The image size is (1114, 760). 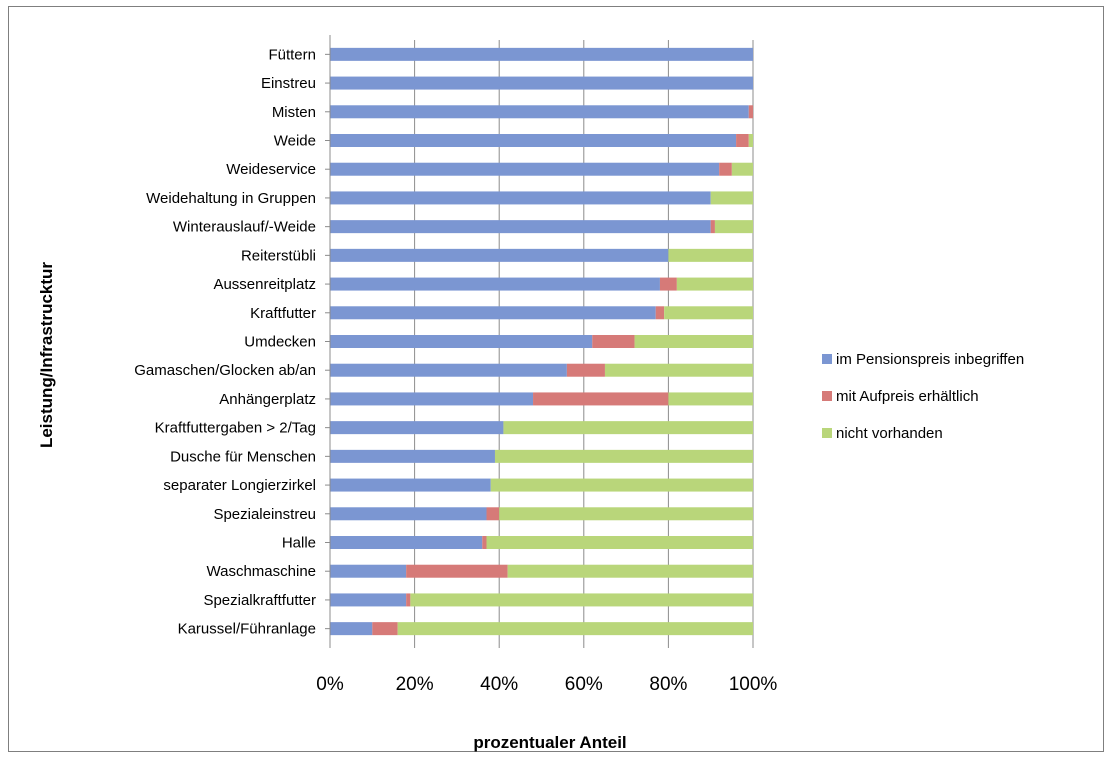 What do you see at coordinates (753, 684) in the screenshot?
I see `x-tick-label: 100%` at bounding box center [753, 684].